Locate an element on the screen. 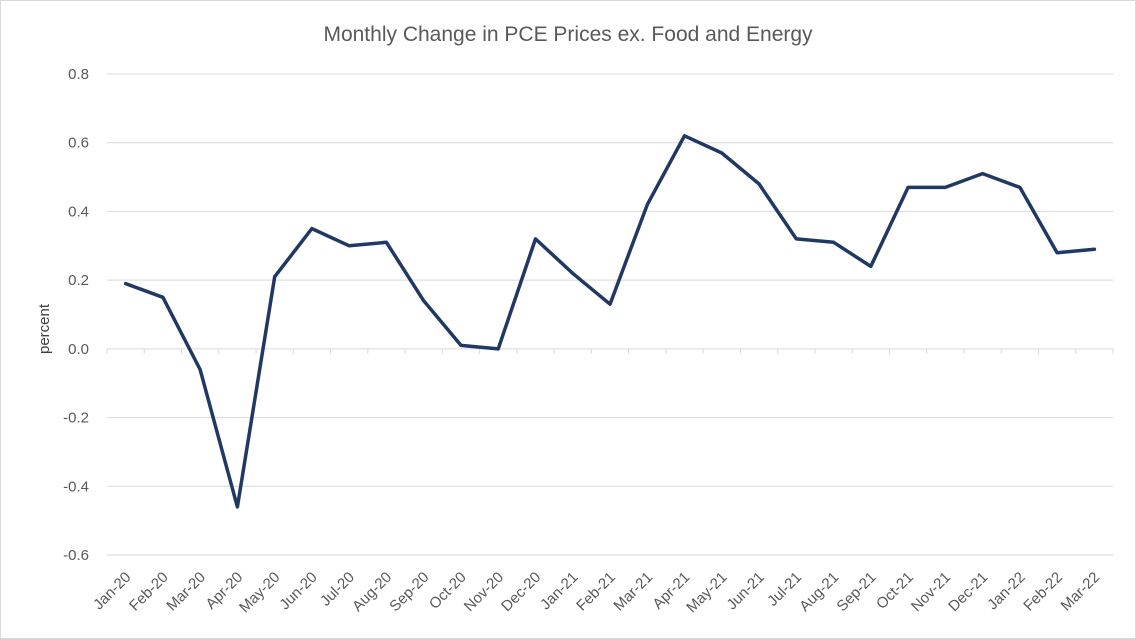 Image resolution: width=1136 pixels, height=639 pixels. x-tick-label: Feb-22 is located at coordinates (1043, 592).